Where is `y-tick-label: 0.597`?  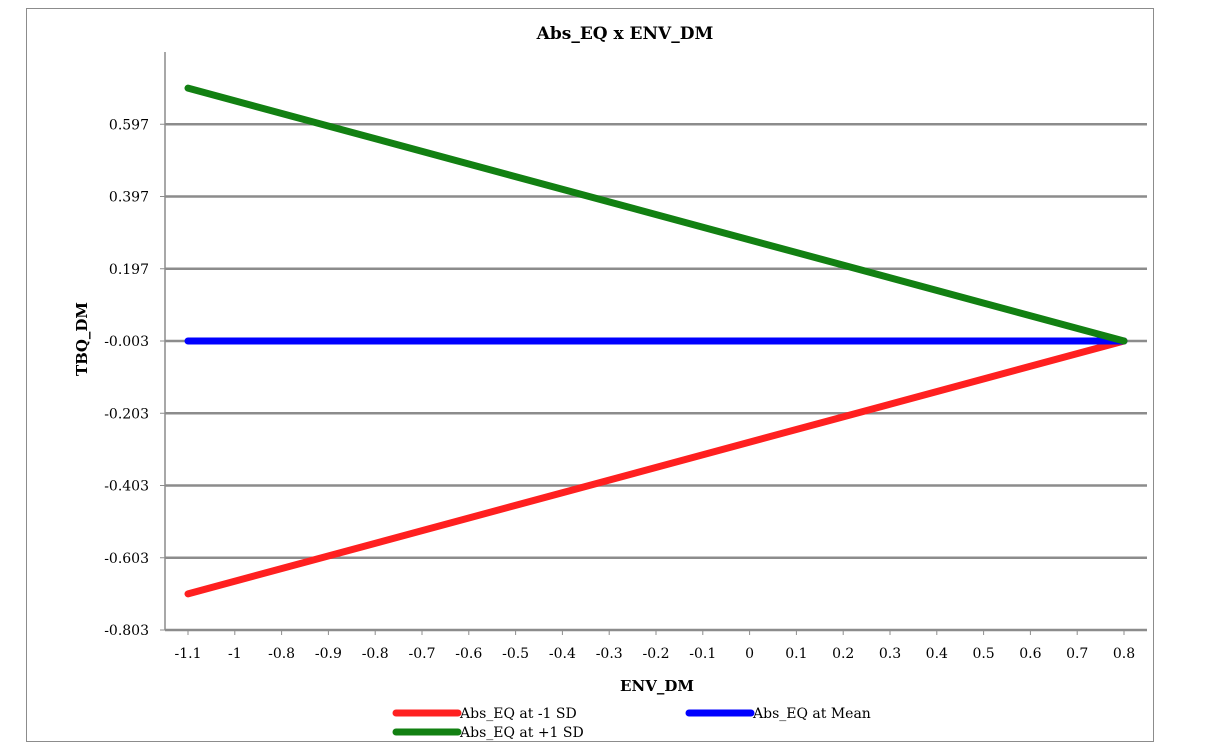 y-tick-label: 0.597 is located at coordinates (129, 125).